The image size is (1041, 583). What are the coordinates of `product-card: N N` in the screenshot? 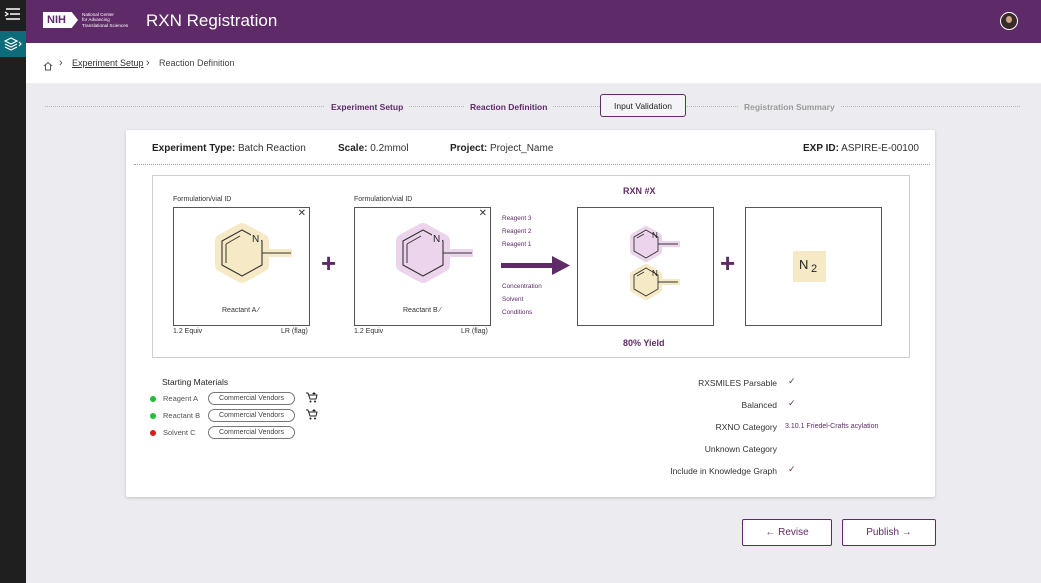 It's located at (645, 266).